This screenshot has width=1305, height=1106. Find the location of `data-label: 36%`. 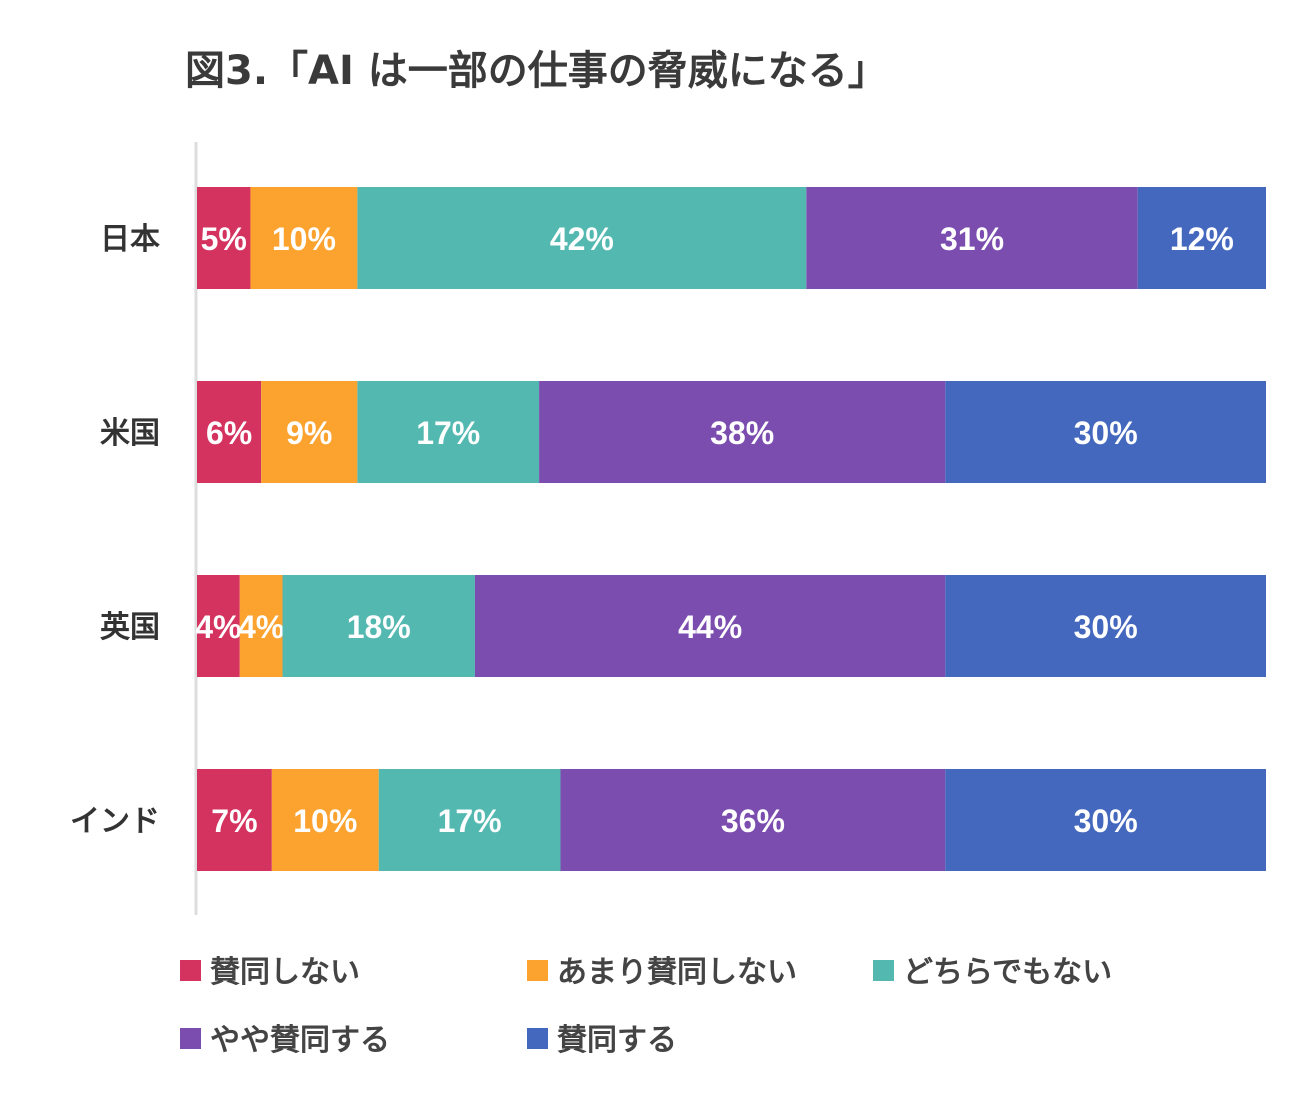

data-label: 36% is located at coordinates (753, 821).